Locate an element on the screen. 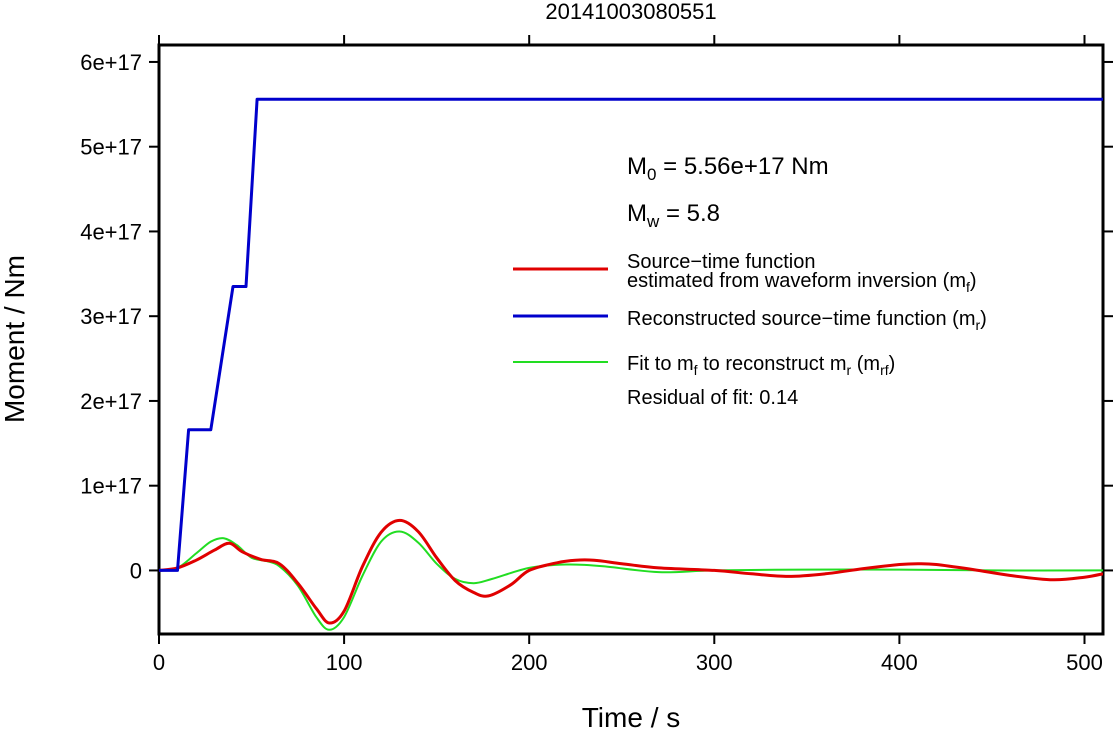 This screenshot has height=734, width=1117. series-line-fit is located at coordinates (631, 580).